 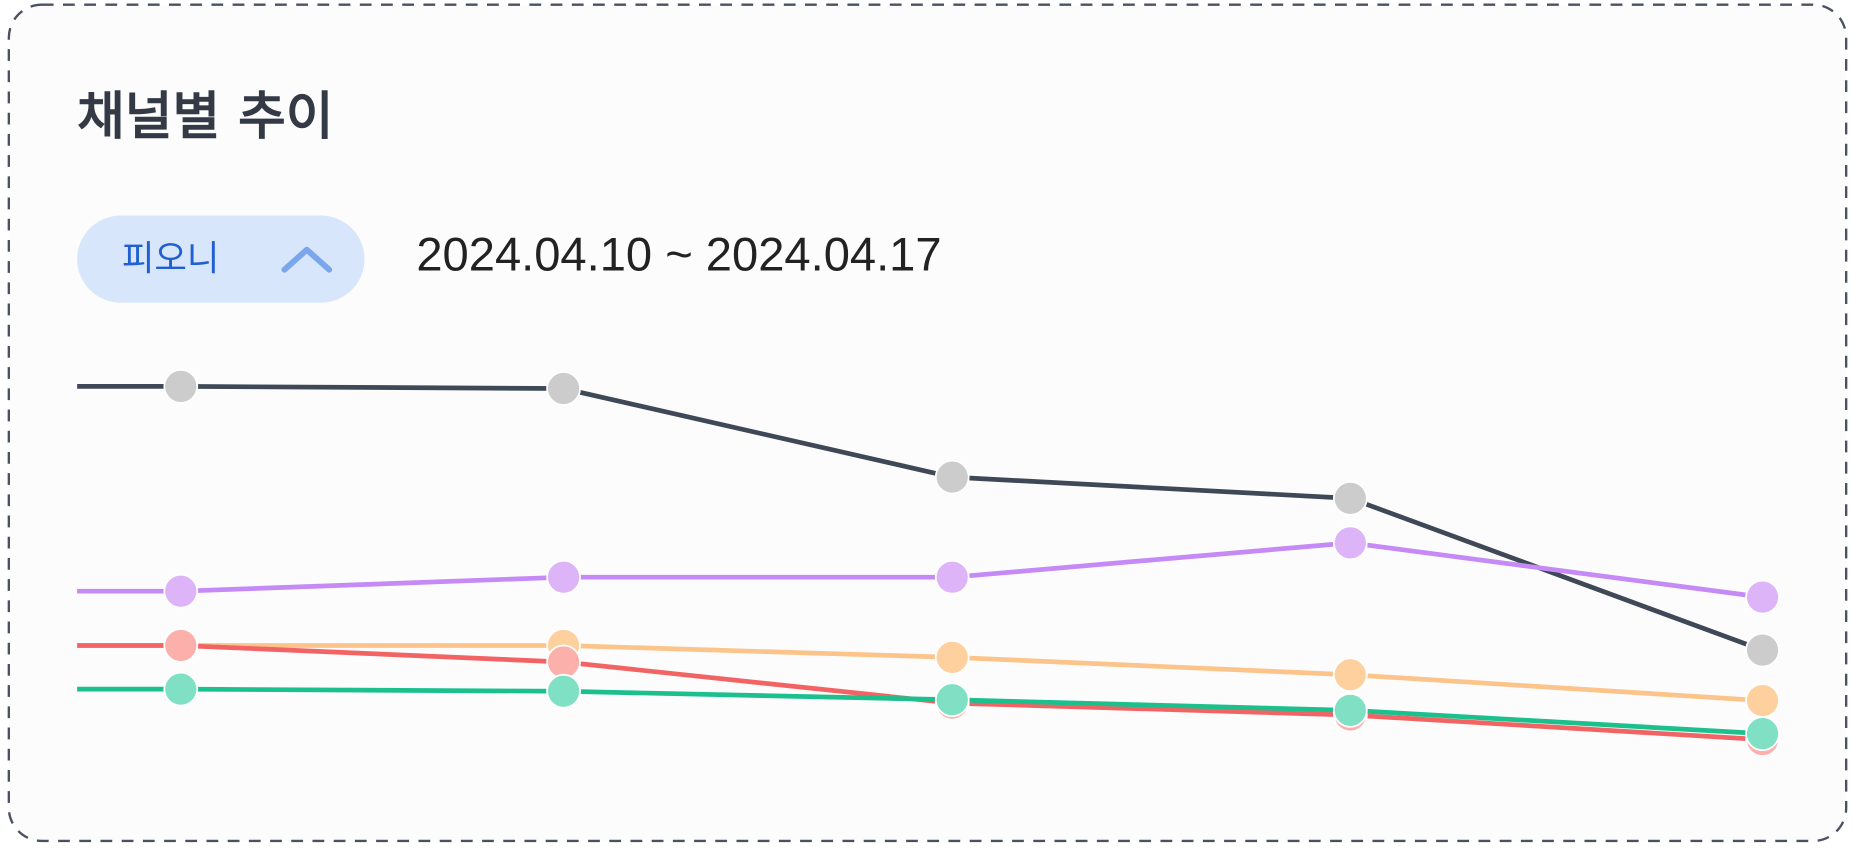 I want to click on channel-select: 피오니, so click(x=221, y=259).